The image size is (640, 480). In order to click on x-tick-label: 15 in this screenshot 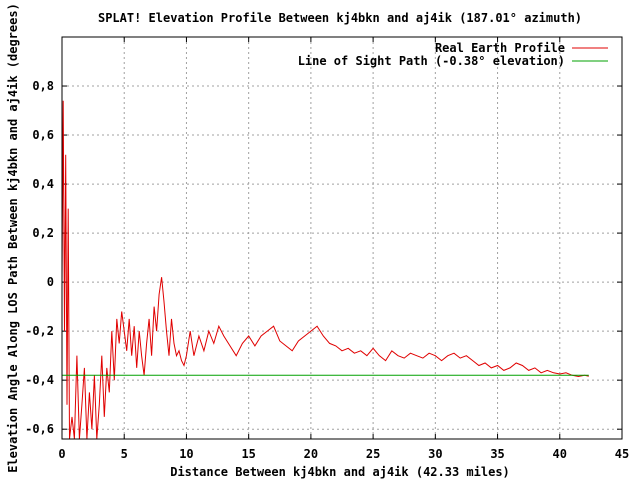, I will do `click(248, 454)`.